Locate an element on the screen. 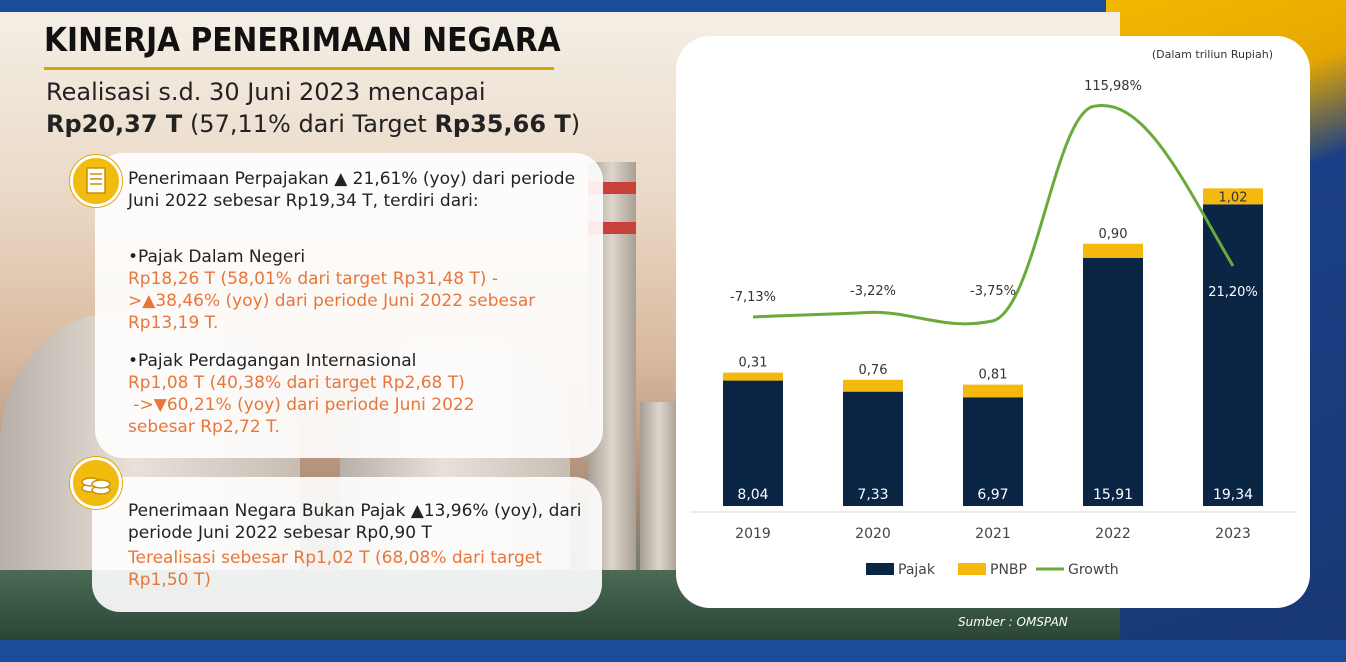  title-underline is located at coordinates (299, 68).